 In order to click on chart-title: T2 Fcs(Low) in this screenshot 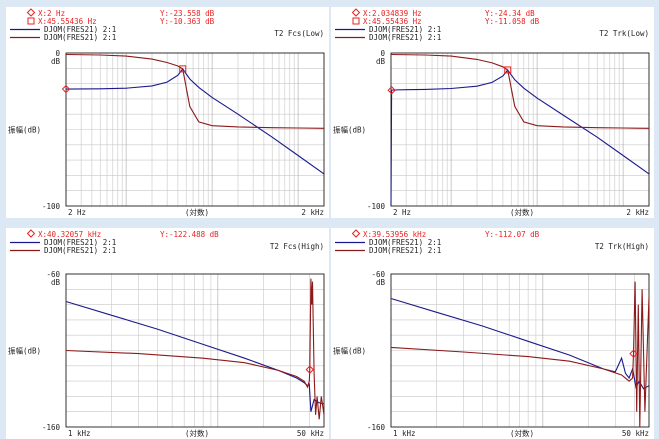, I will do `click(299, 33)`.